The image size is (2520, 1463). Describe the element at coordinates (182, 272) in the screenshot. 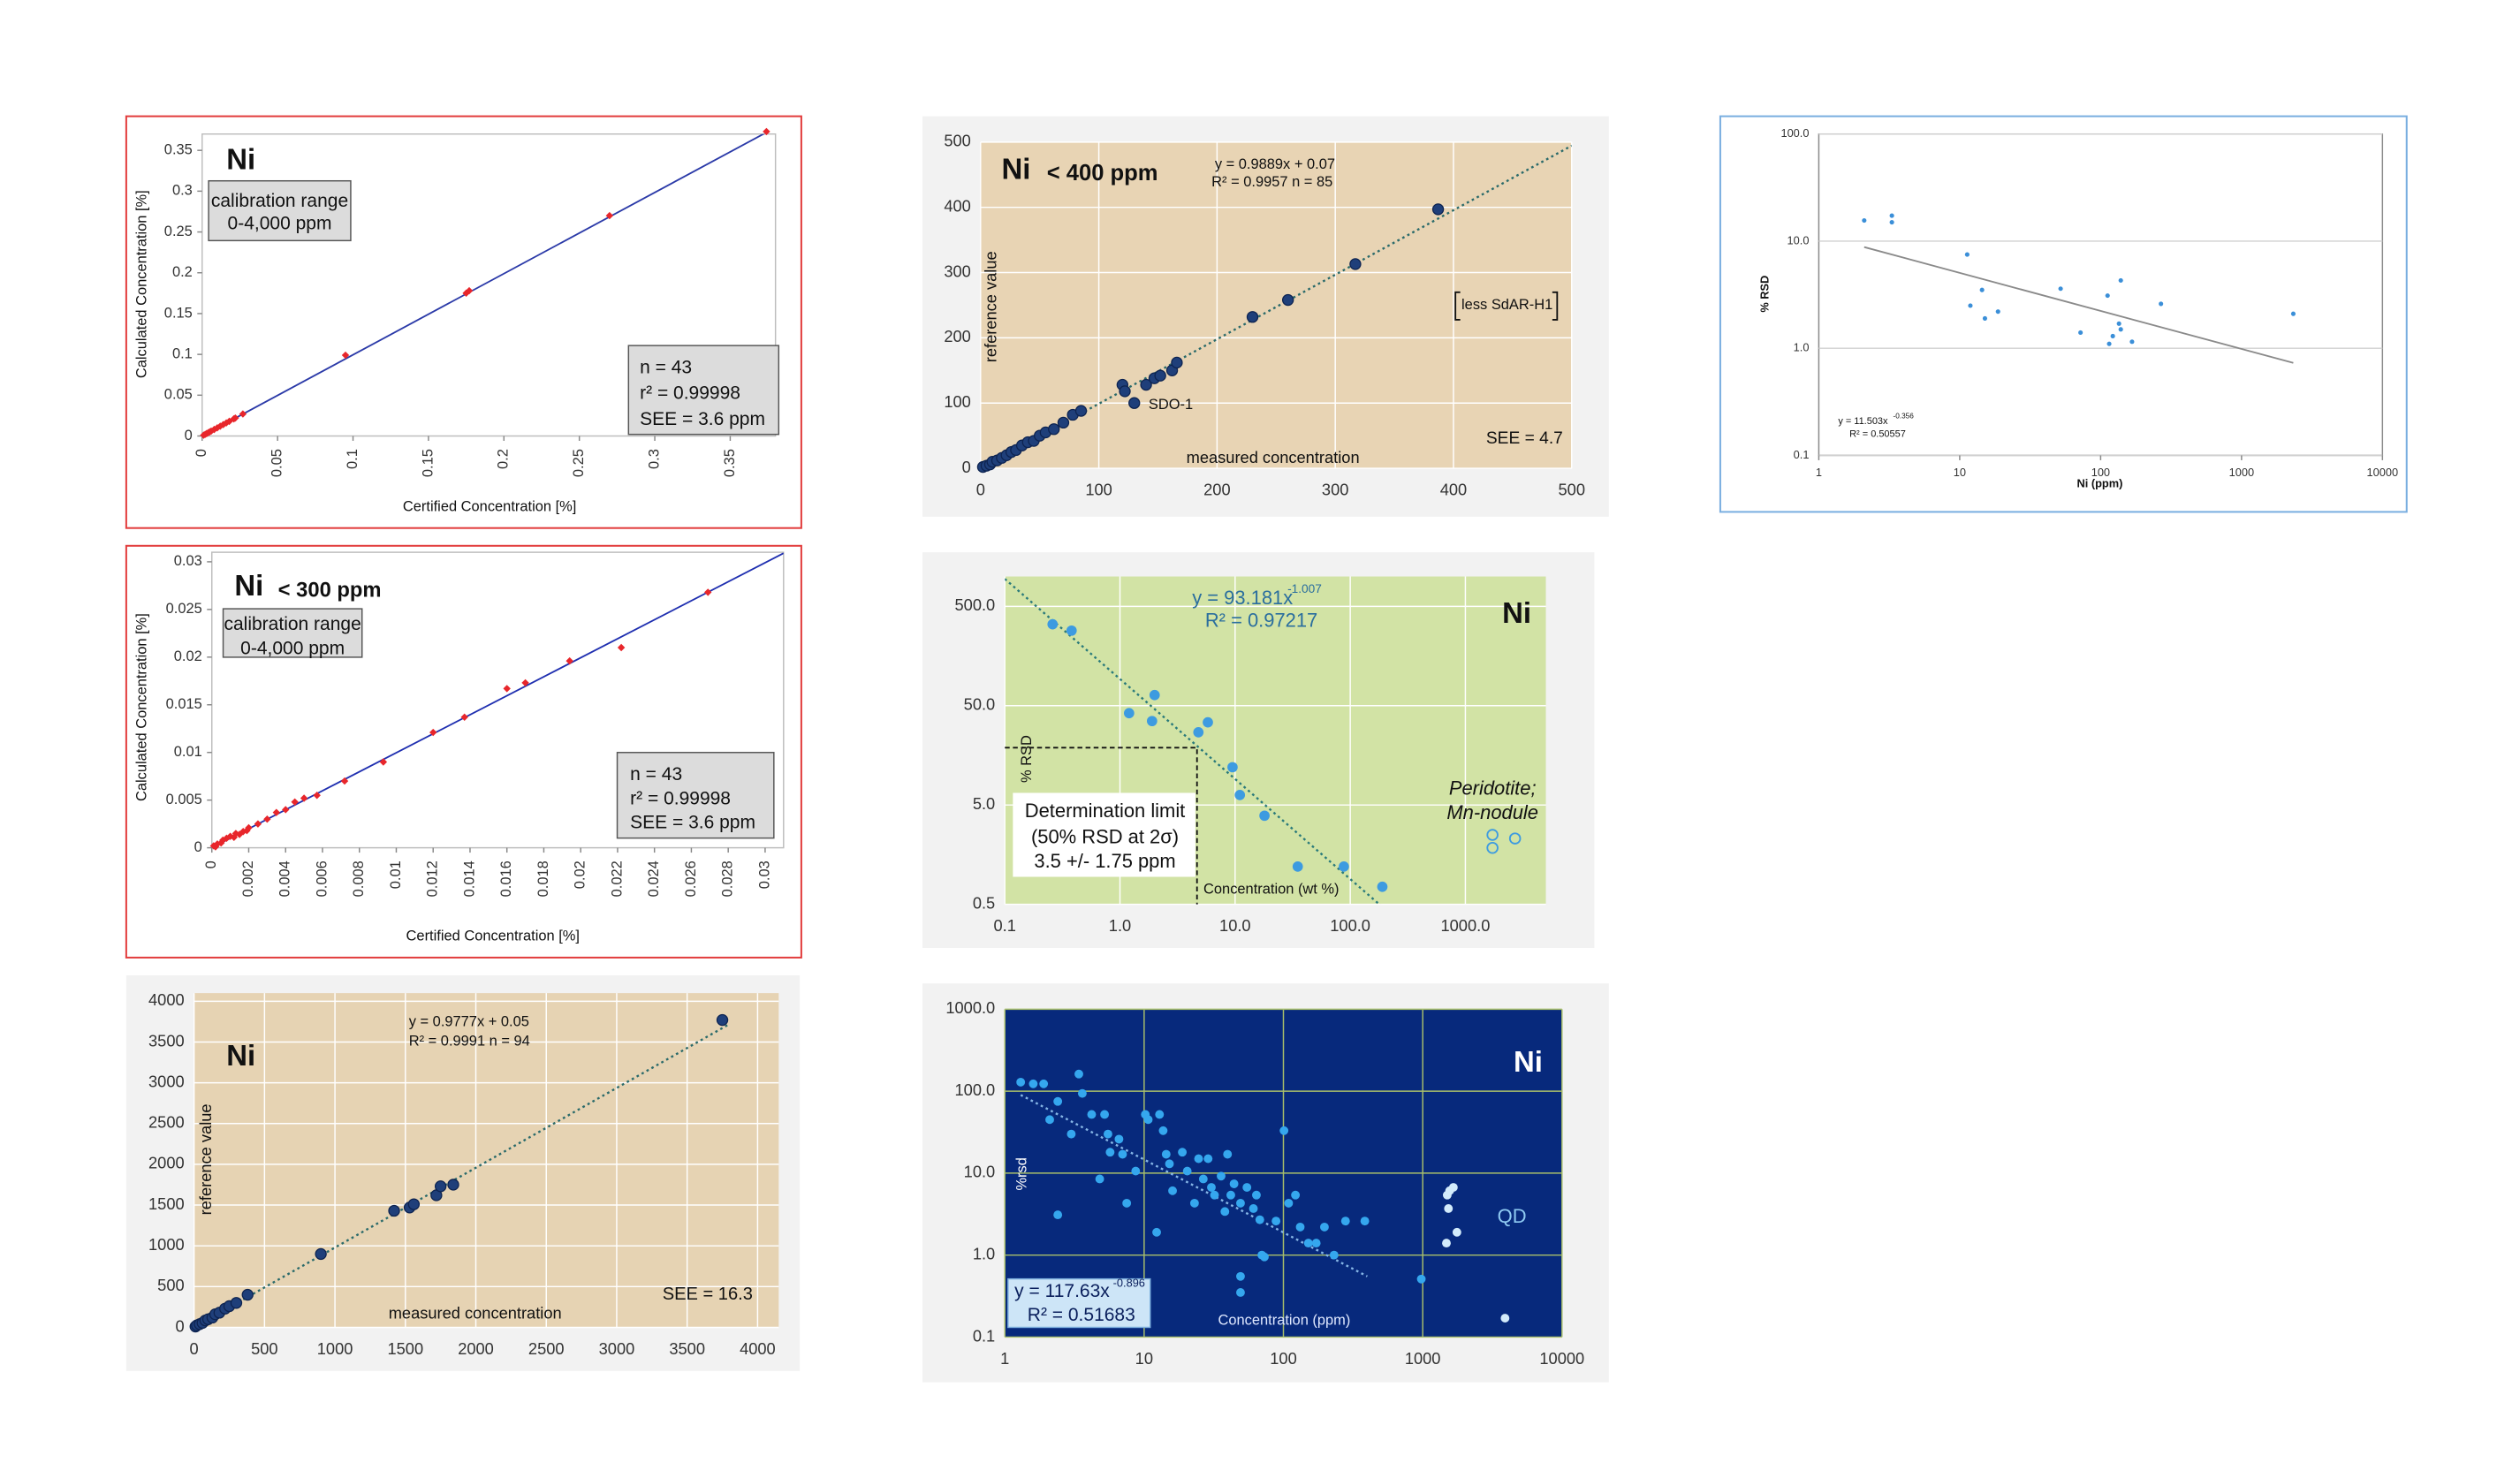

I see `y-tick-label: 0.2` at that location.